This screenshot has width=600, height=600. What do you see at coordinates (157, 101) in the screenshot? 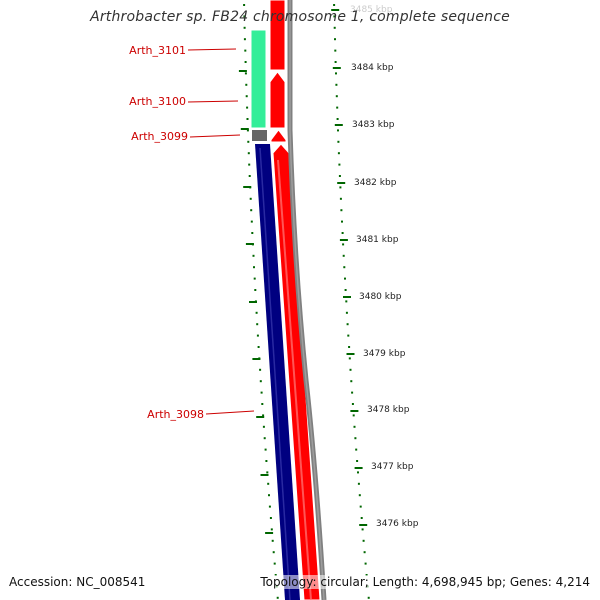
I see `gene-label-arth-3100: Arth_3100` at bounding box center [157, 101].